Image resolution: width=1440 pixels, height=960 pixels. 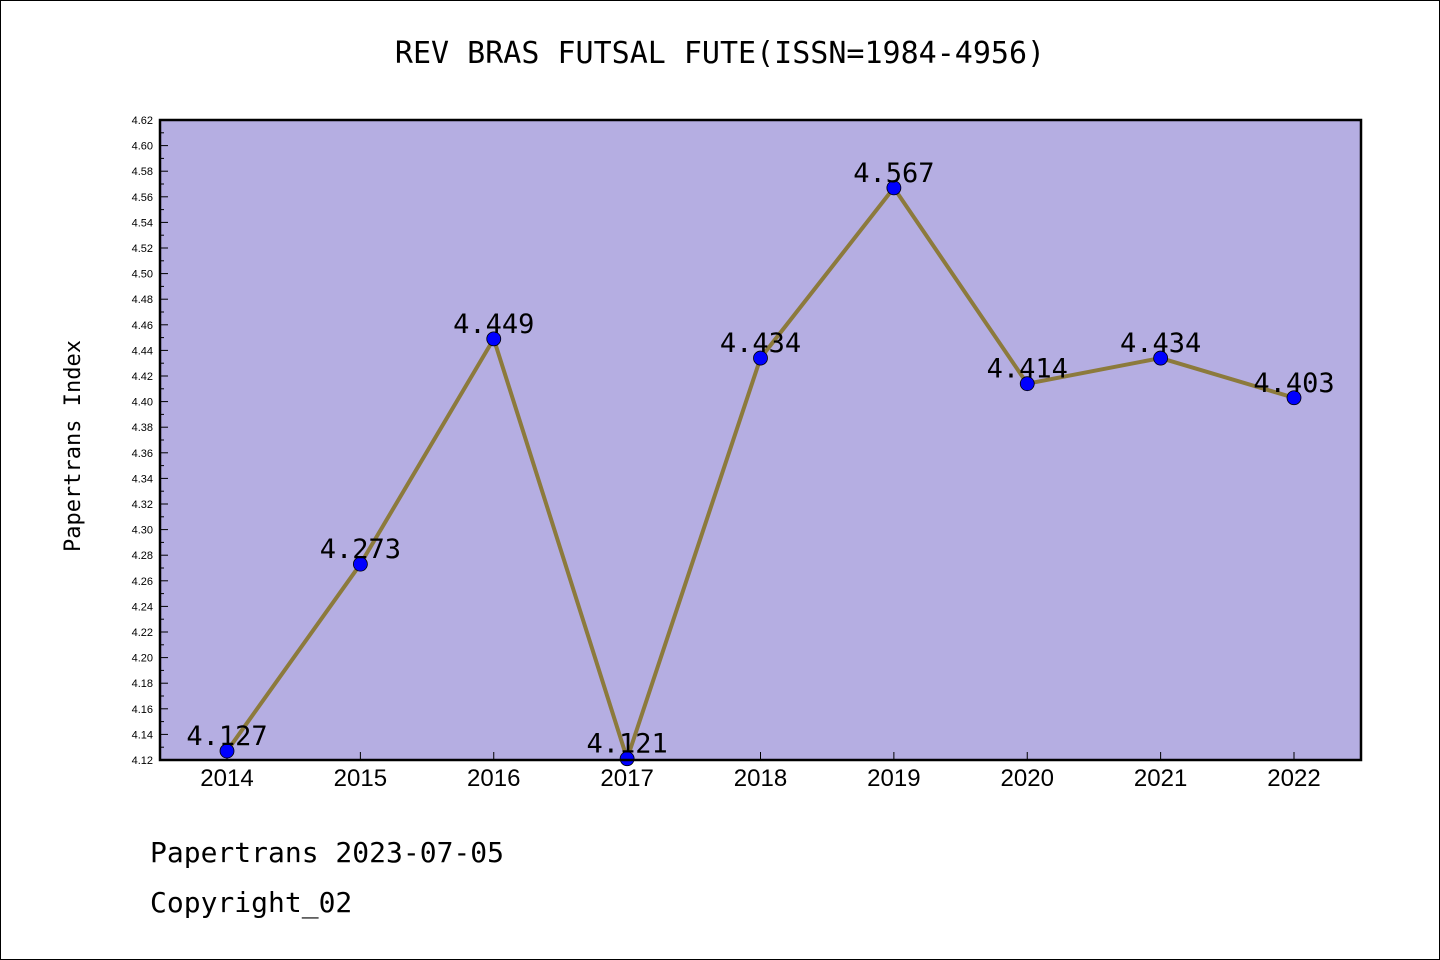 What do you see at coordinates (142, 556) in the screenshot?
I see `y-tick-label: 4.28` at bounding box center [142, 556].